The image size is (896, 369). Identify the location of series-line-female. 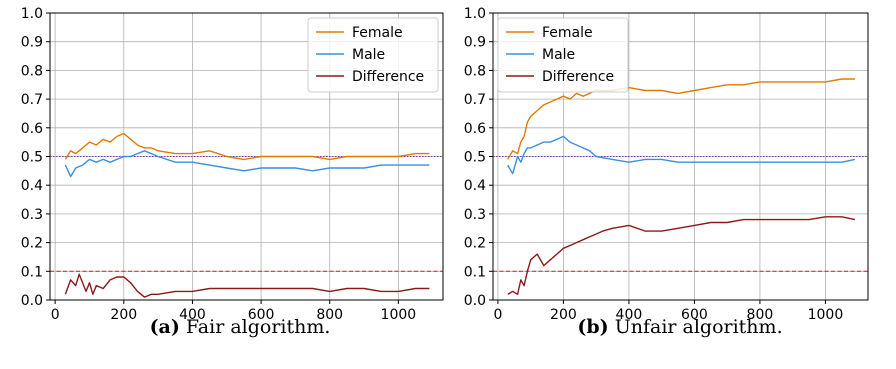
(247, 146).